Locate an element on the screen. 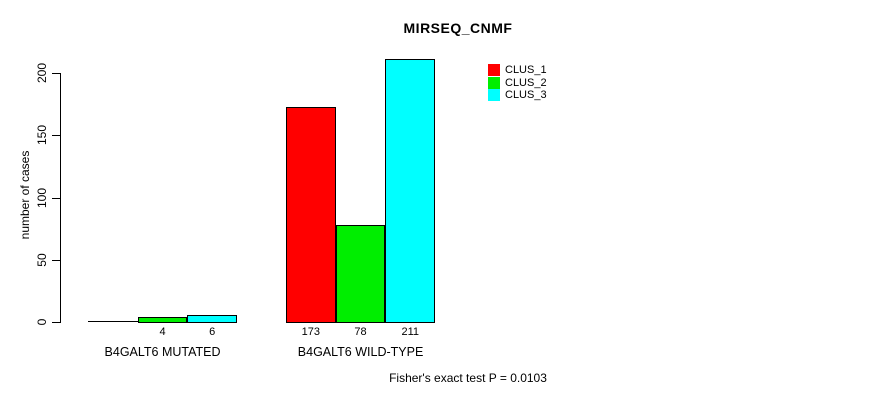 The width and height of the screenshot is (890, 400). legend-label: CLUS_2 is located at coordinates (526, 82).